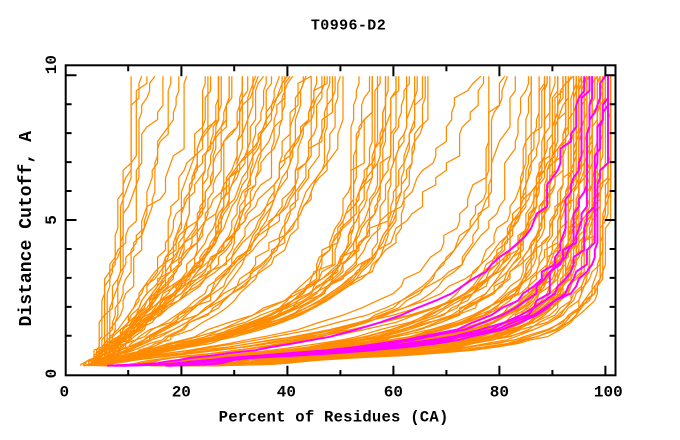 The height and width of the screenshot is (440, 680). What do you see at coordinates (334, 417) in the screenshot?
I see `svg-text: Percent of Residues (CA)` at bounding box center [334, 417].